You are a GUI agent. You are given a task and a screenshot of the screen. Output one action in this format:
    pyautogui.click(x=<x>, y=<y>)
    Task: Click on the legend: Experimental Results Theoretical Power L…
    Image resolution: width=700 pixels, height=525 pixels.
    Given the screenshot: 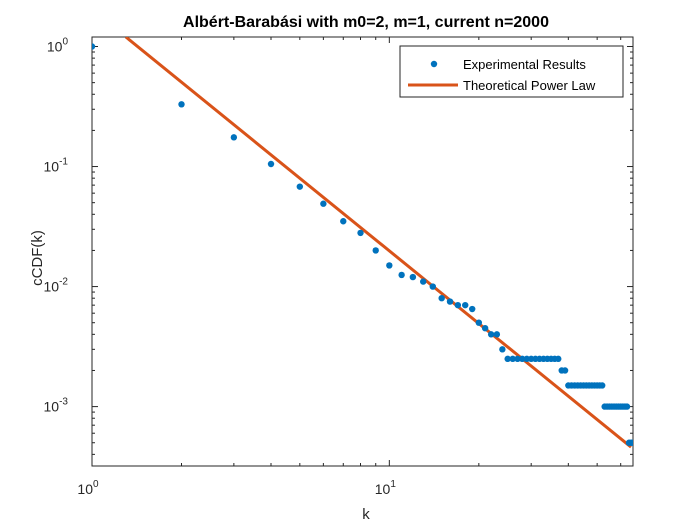 What is the action you would take?
    pyautogui.click(x=511, y=71)
    